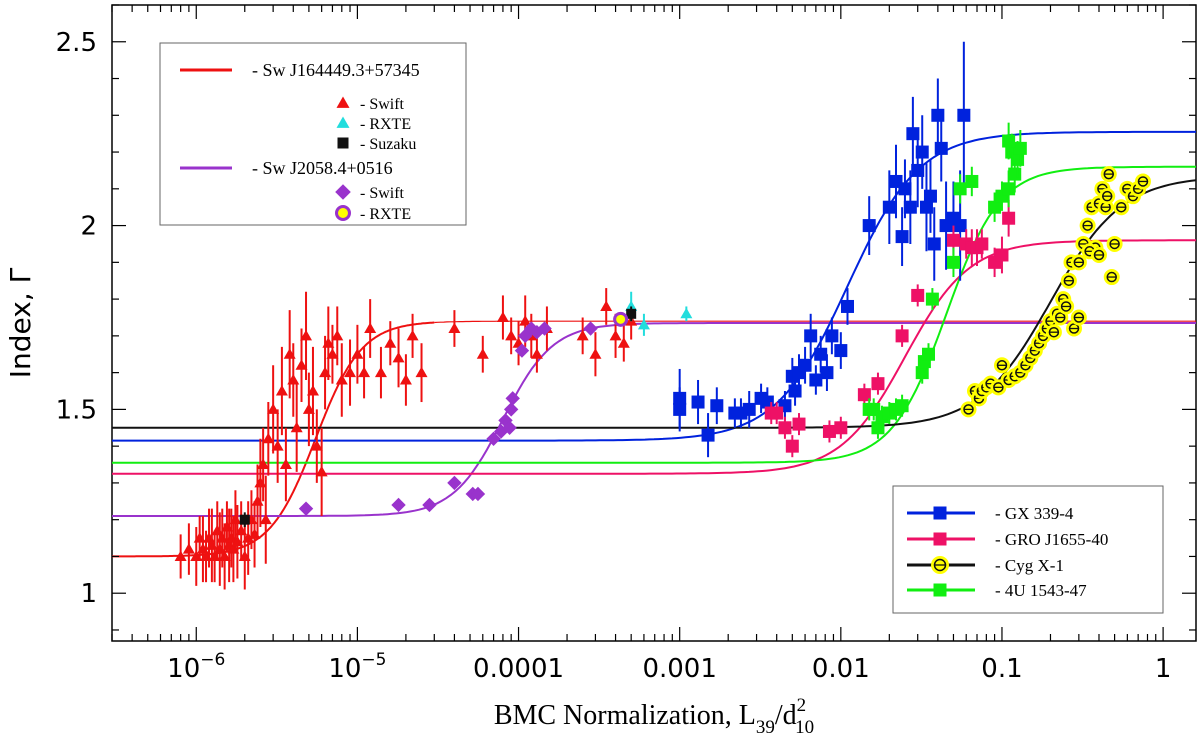 Image resolution: width=1200 pixels, height=737 pixels. Describe the element at coordinates (76, 43) in the screenshot. I see `y-tick-label: 2.5` at that location.